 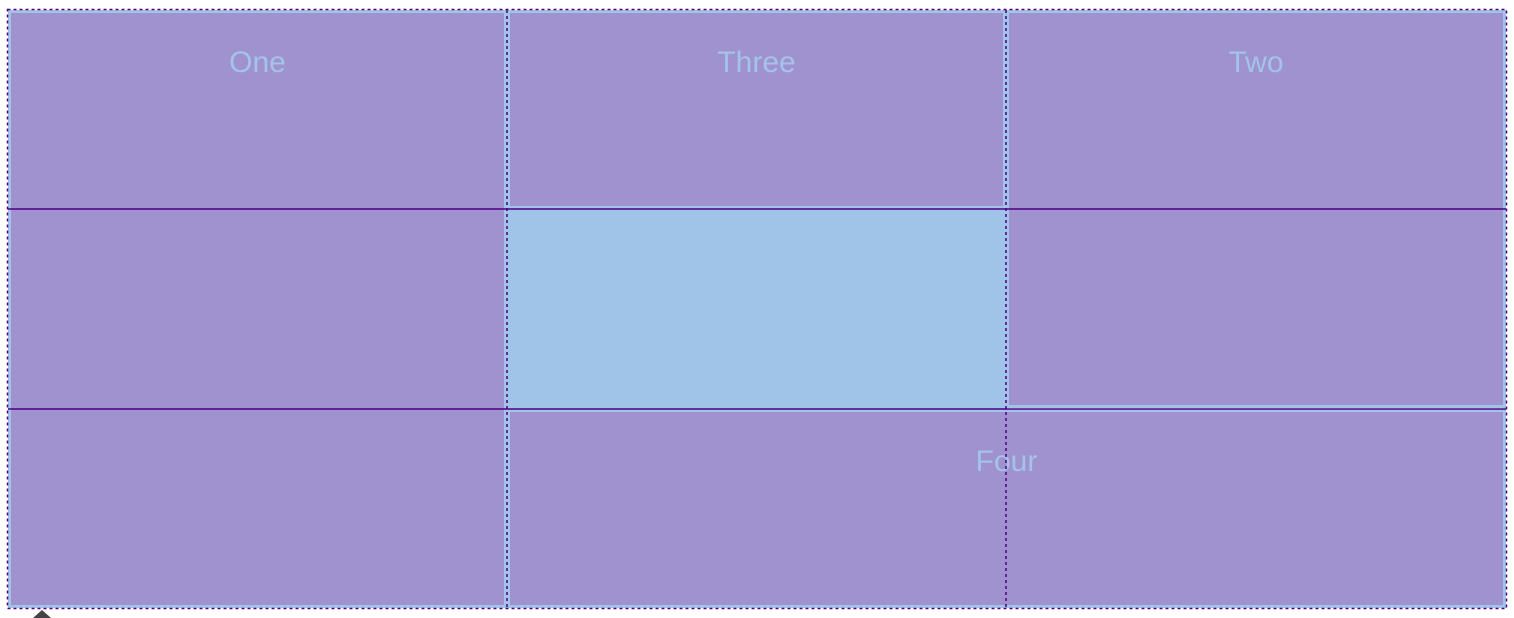 I want to click on grid-item-one-label: One, so click(x=257, y=62).